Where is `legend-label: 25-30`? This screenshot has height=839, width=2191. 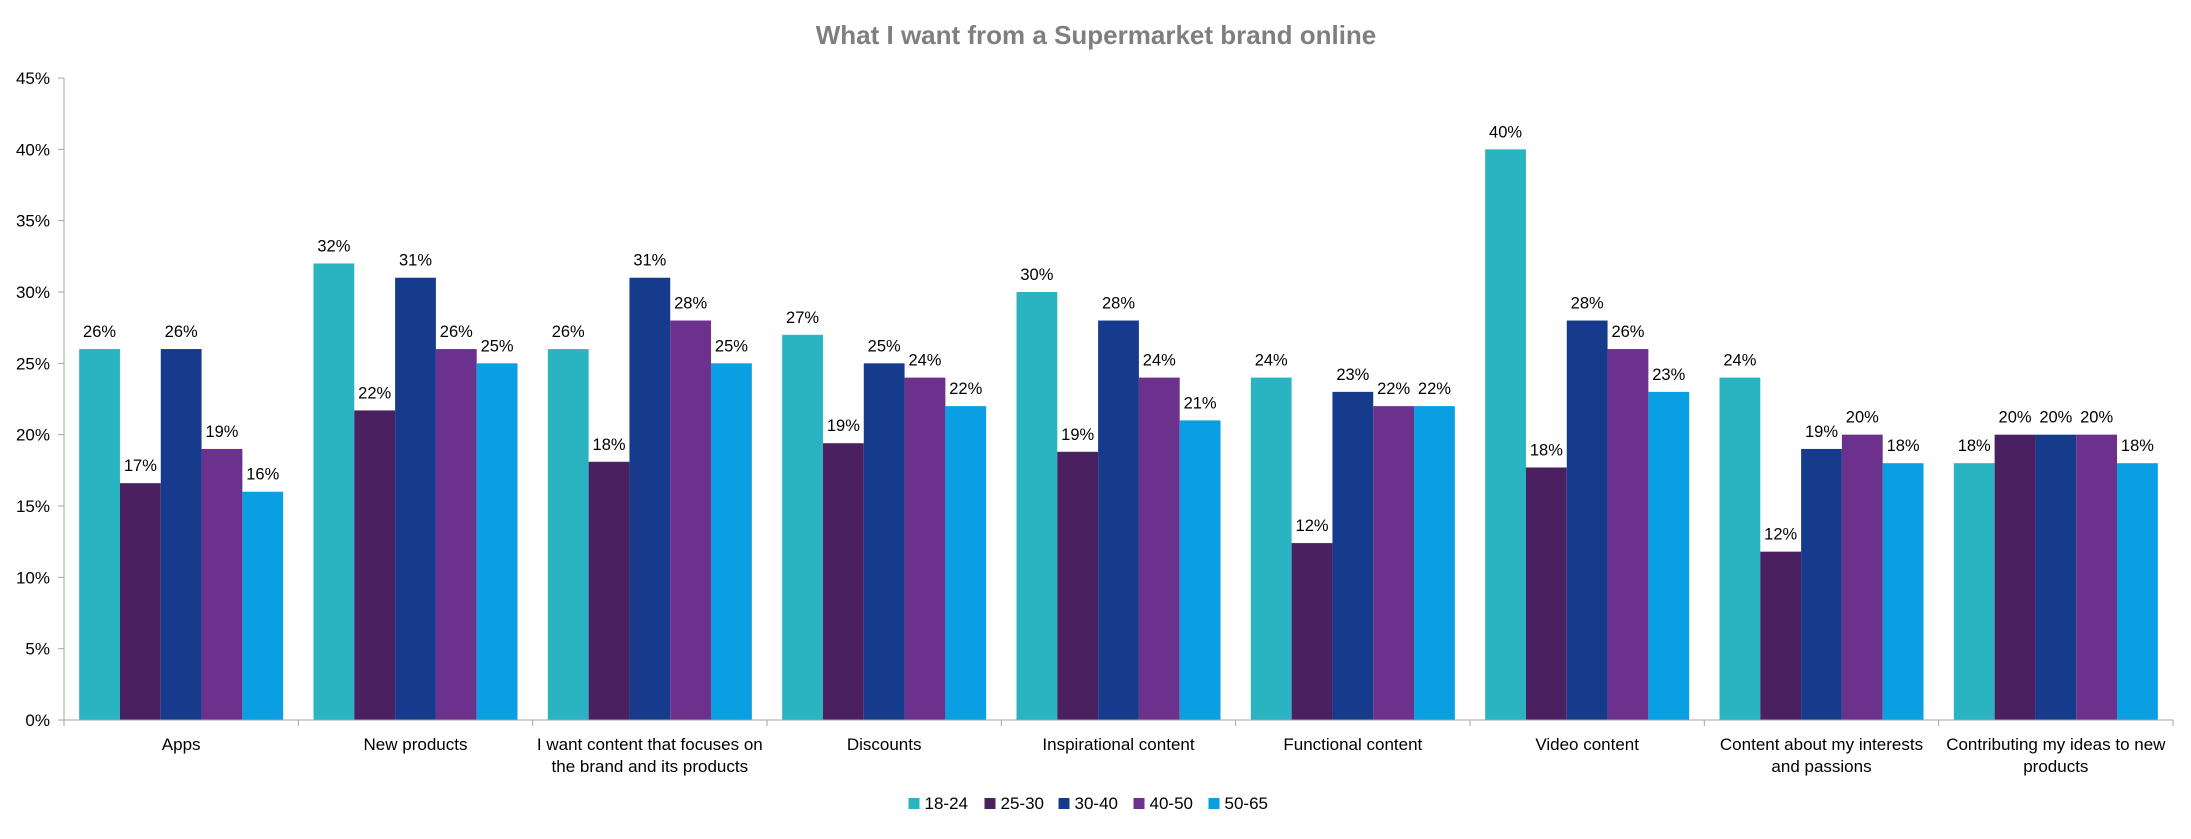
legend-label: 25-30 is located at coordinates (1022, 803).